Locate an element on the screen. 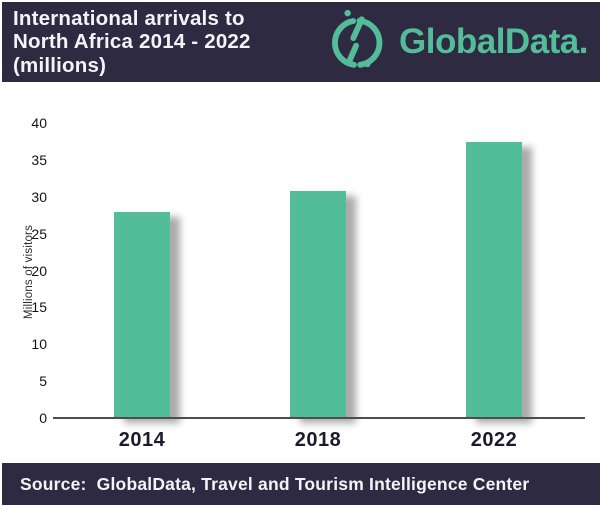 This screenshot has height=510, width=602. globaldata-logo: GlobalData. is located at coordinates (456, 42).